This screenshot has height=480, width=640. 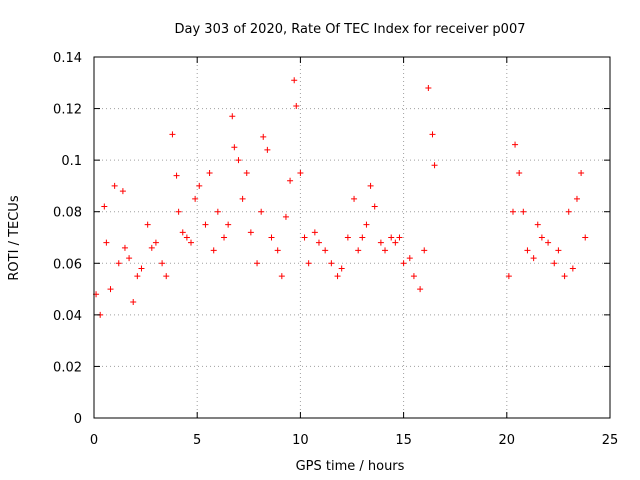 I want to click on y-tick-label: 0.14, so click(x=67, y=58).